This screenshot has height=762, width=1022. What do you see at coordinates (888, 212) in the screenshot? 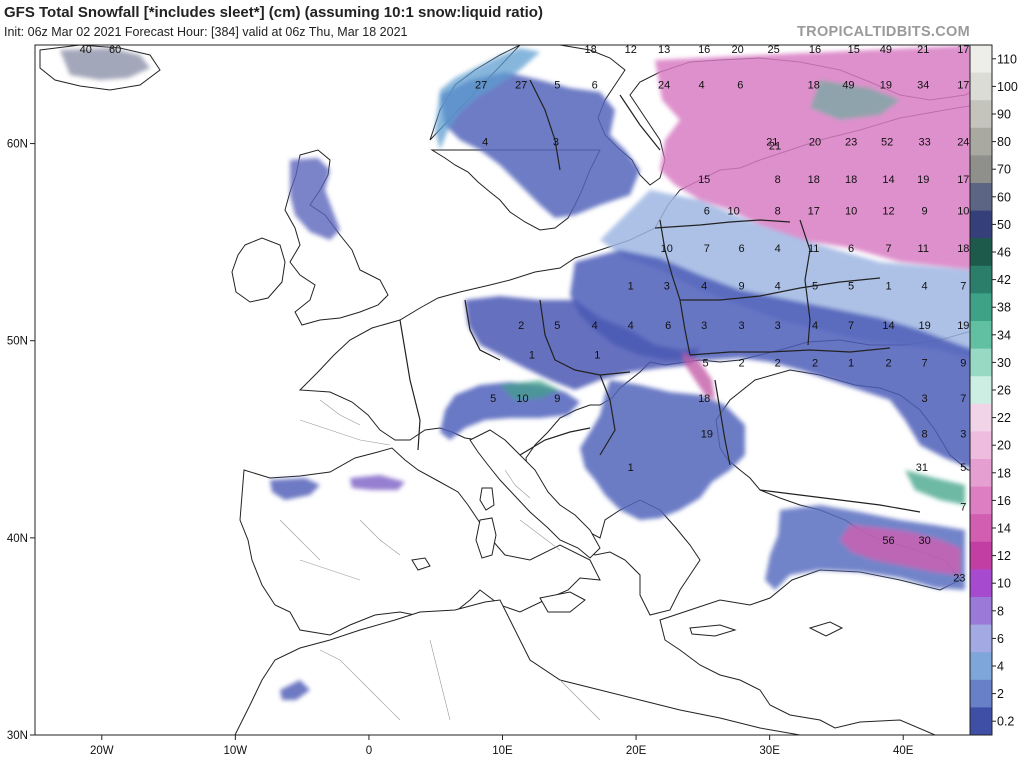
I see `snowfall-value-label: 12` at bounding box center [888, 212].